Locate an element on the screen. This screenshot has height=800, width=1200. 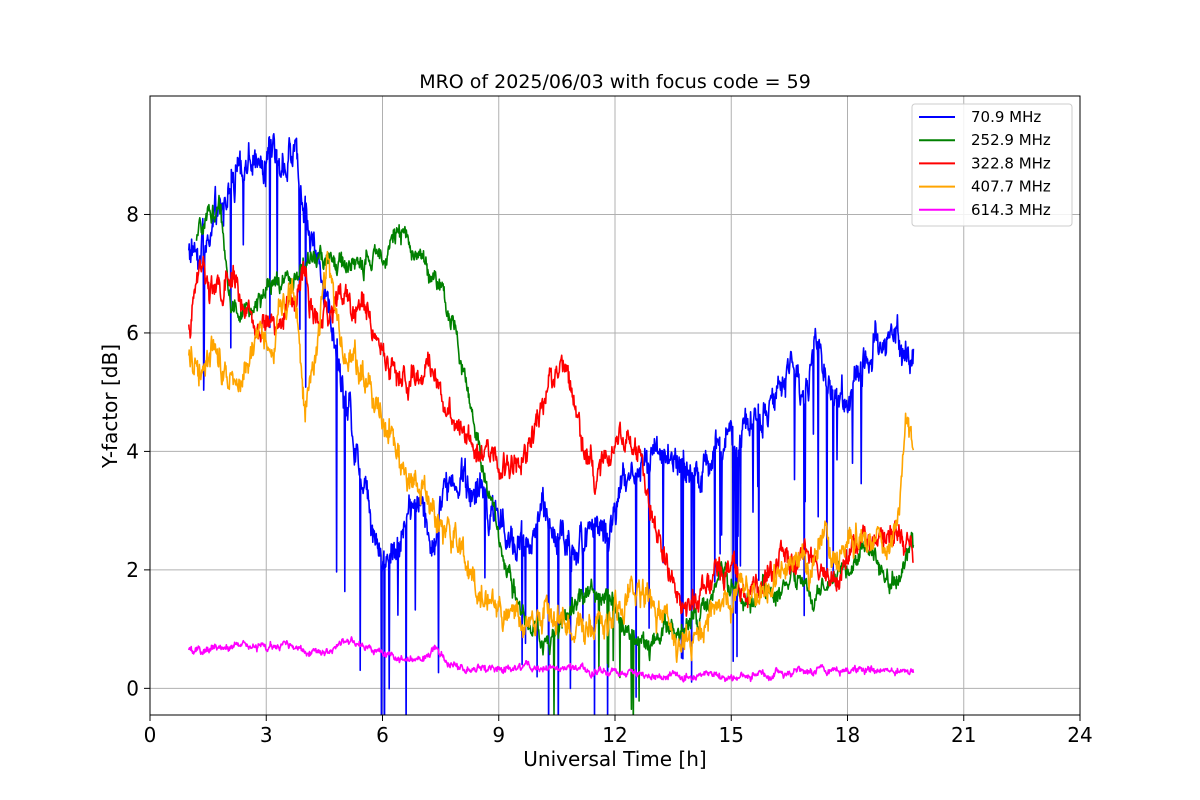
x-tick-label: 24 is located at coordinates (1079, 735).